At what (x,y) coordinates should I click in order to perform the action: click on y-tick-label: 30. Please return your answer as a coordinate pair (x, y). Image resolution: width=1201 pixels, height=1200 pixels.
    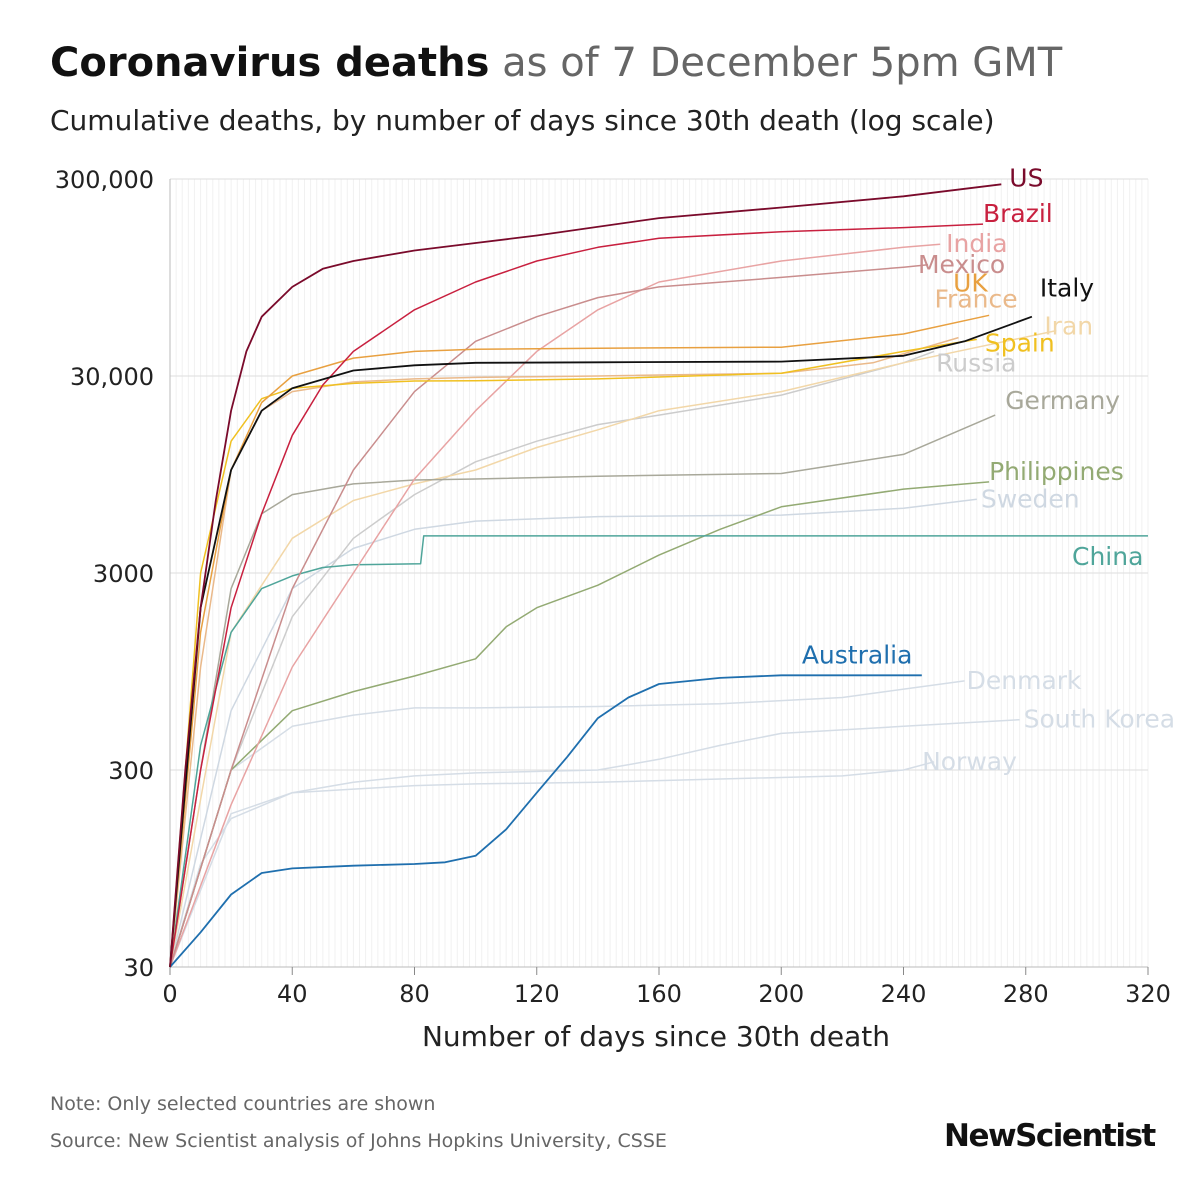
    Looking at the image, I should click on (138, 968).